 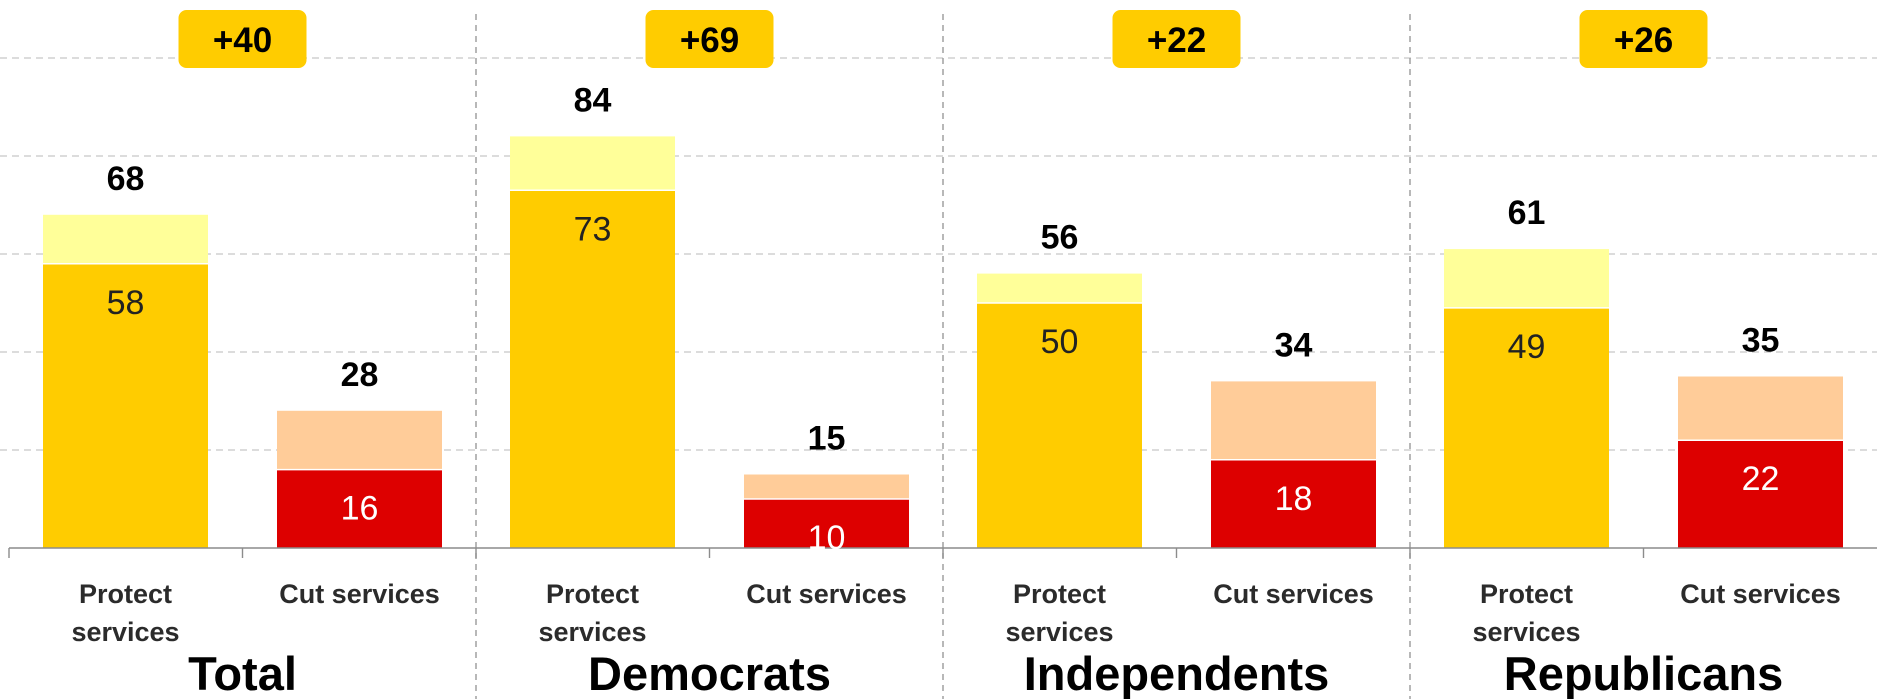 I want to click on group-label: Total, so click(x=242, y=673).